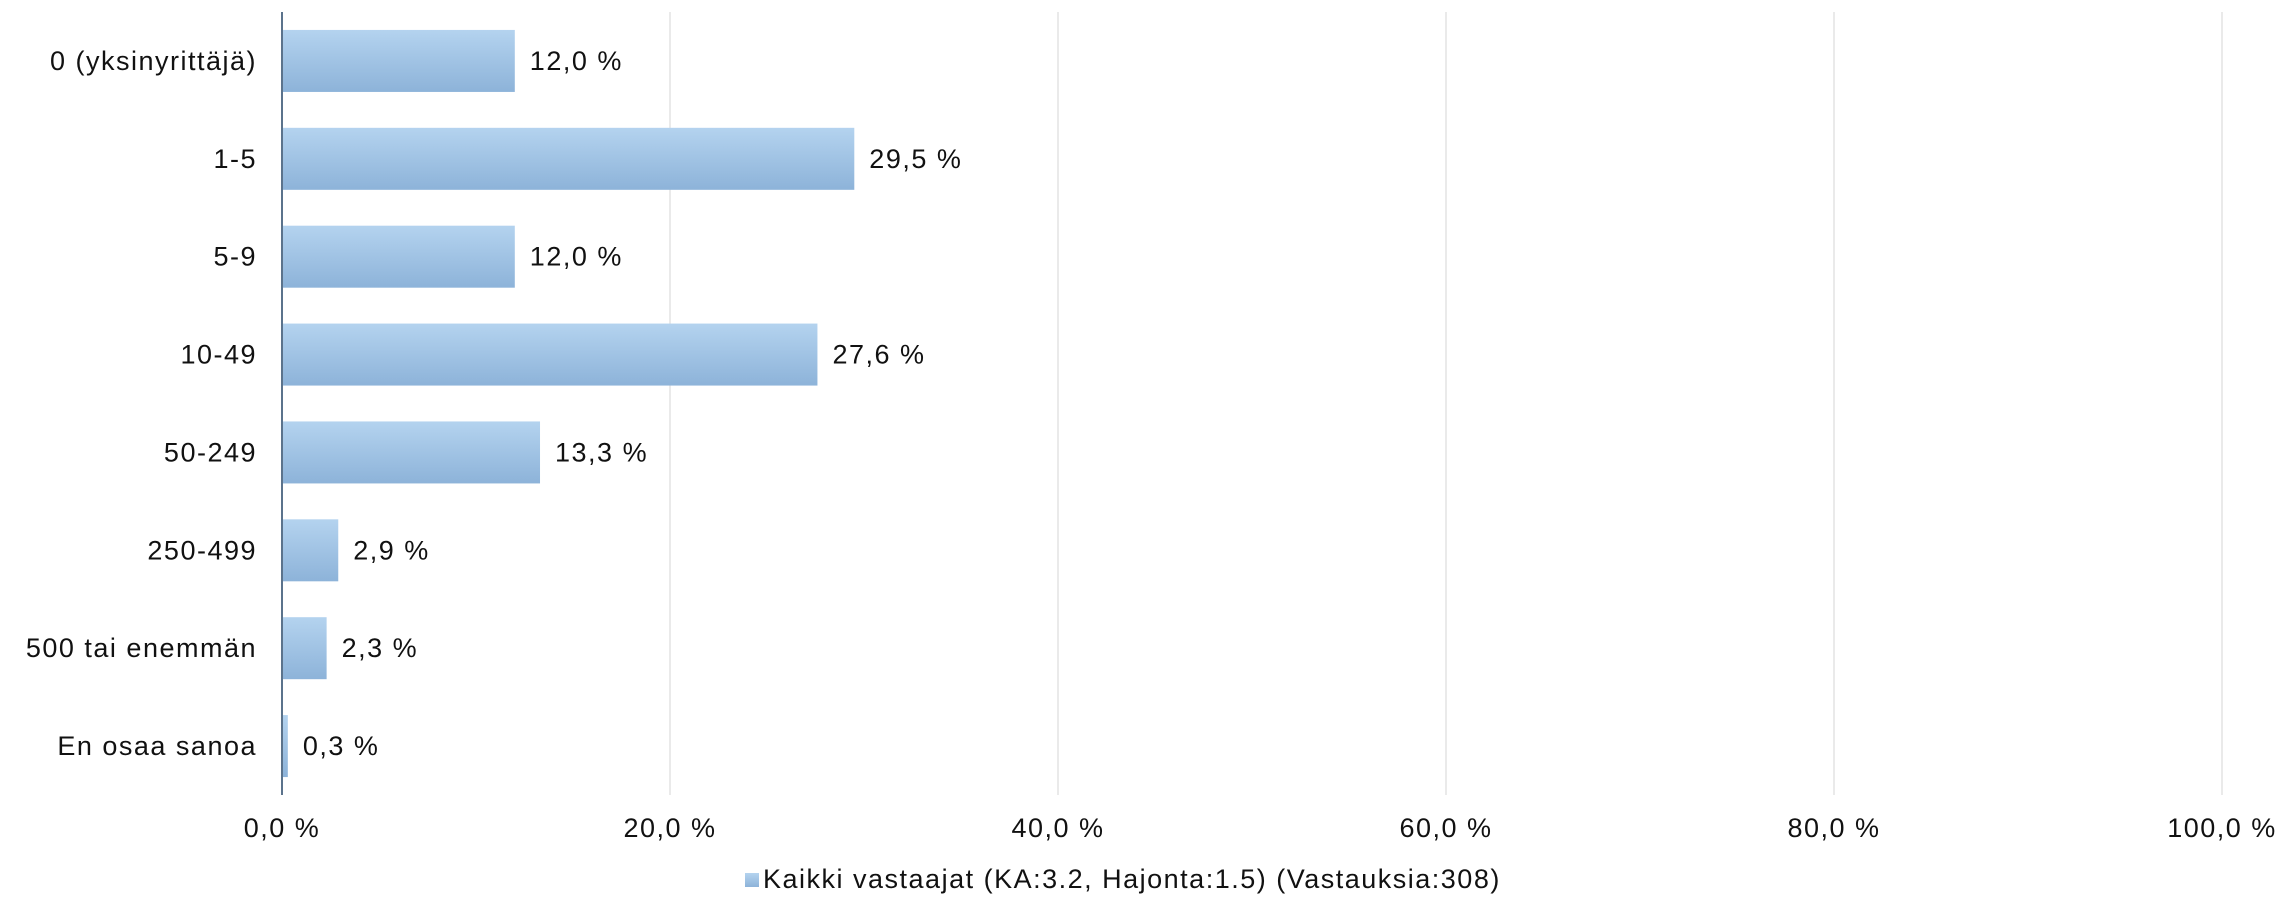  Describe the element at coordinates (282, 828) in the screenshot. I see `x-tick-label: 0,0 %` at that location.